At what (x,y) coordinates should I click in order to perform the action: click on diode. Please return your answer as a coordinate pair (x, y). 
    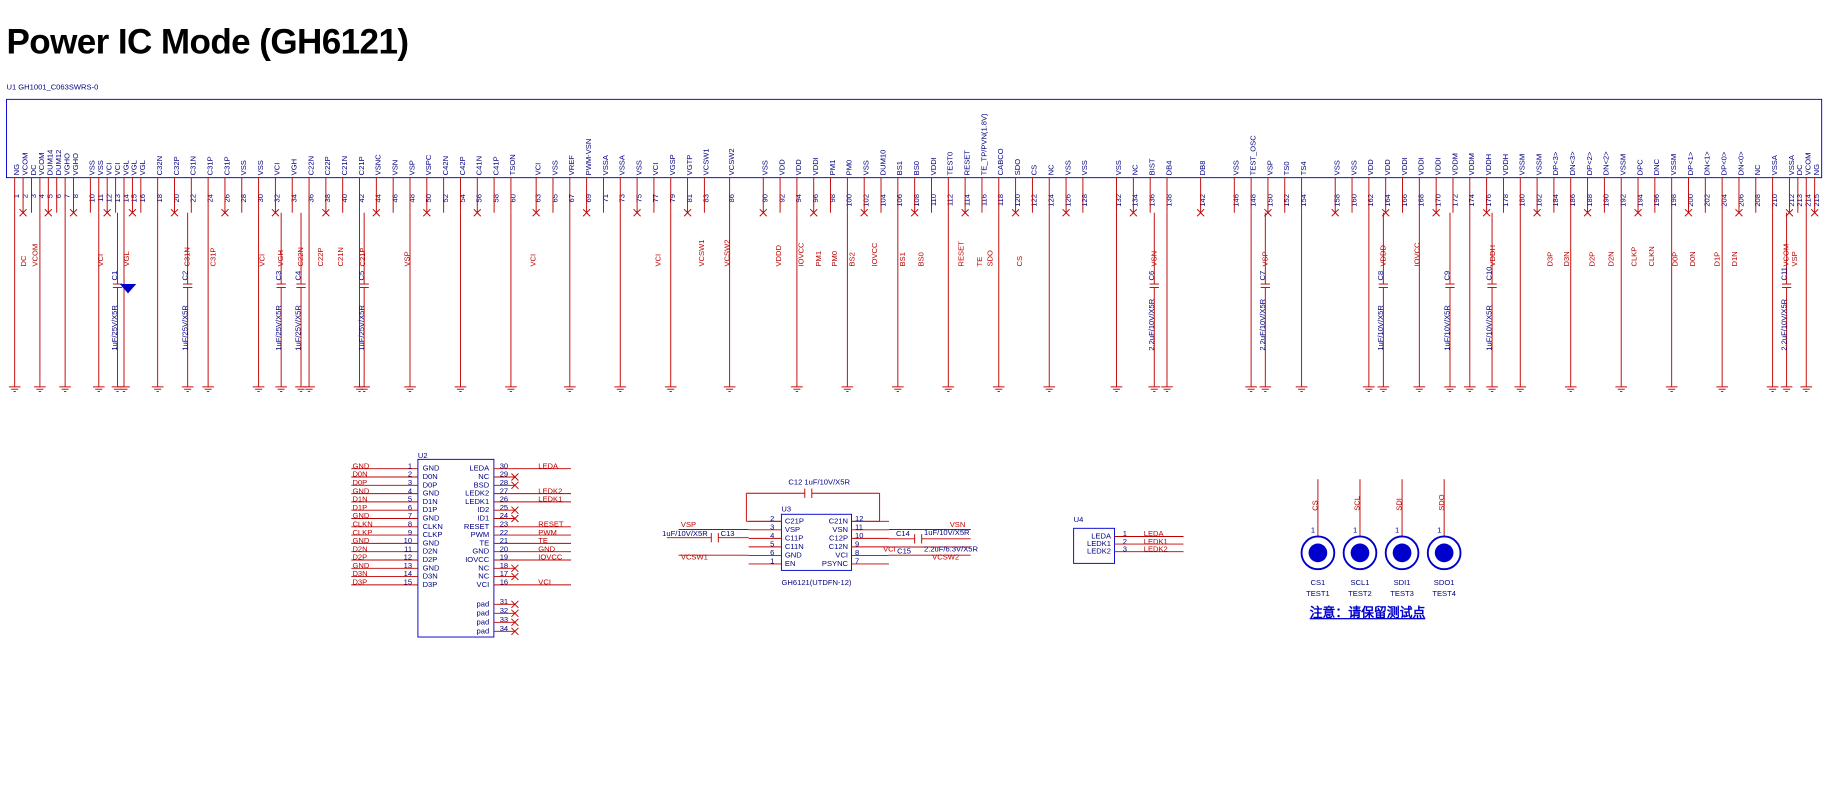
    Looking at the image, I should click on (128, 289).